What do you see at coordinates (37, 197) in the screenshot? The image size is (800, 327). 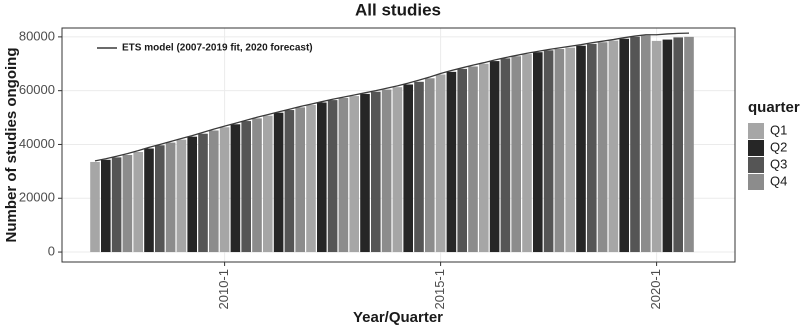 I see `y-tick-label: 20000` at bounding box center [37, 197].